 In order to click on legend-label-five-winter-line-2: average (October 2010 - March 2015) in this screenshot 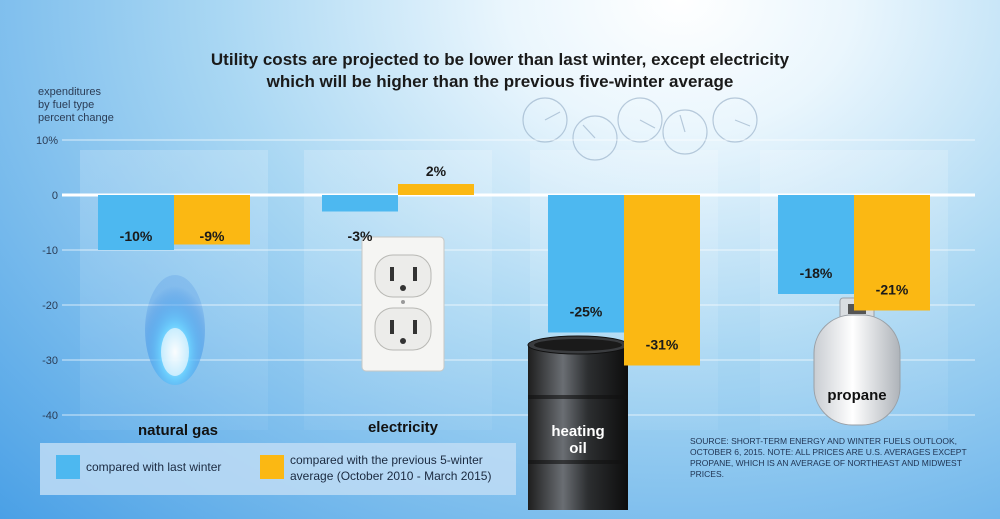, I will do `click(391, 476)`.